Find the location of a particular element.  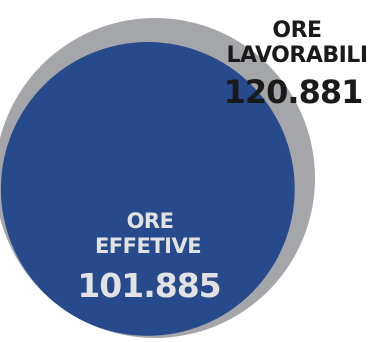

value-ore-lavorabili: 120.881 is located at coordinates (293, 92).